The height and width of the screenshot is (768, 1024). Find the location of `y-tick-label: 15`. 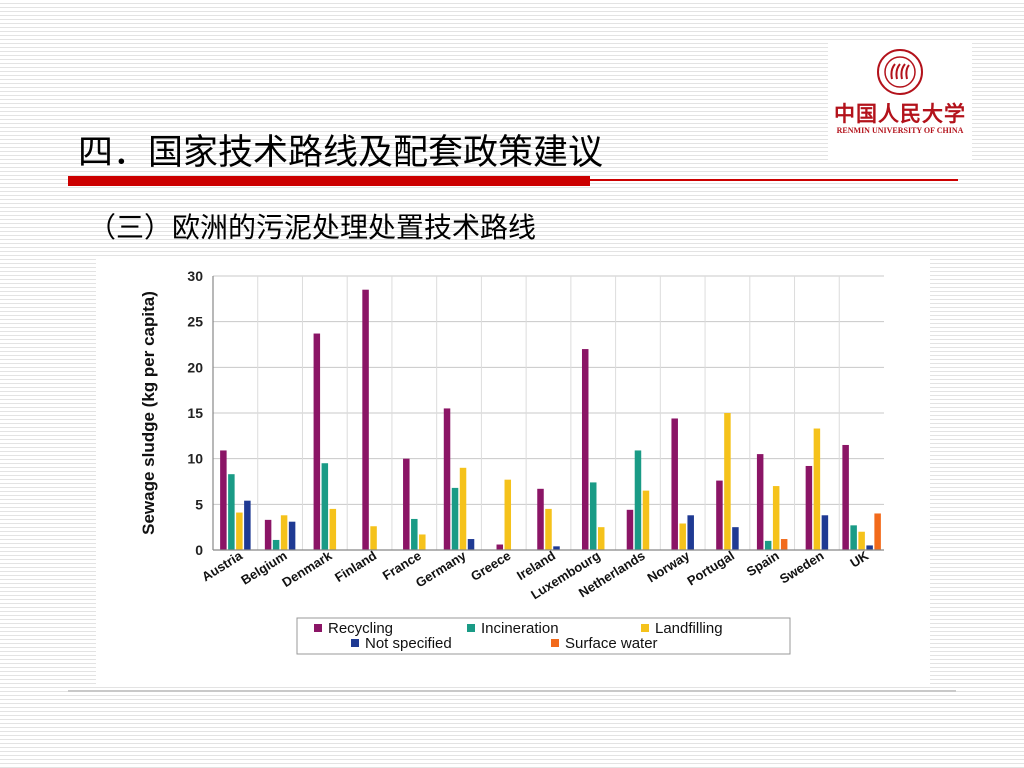

y-tick-label: 15 is located at coordinates (195, 413).